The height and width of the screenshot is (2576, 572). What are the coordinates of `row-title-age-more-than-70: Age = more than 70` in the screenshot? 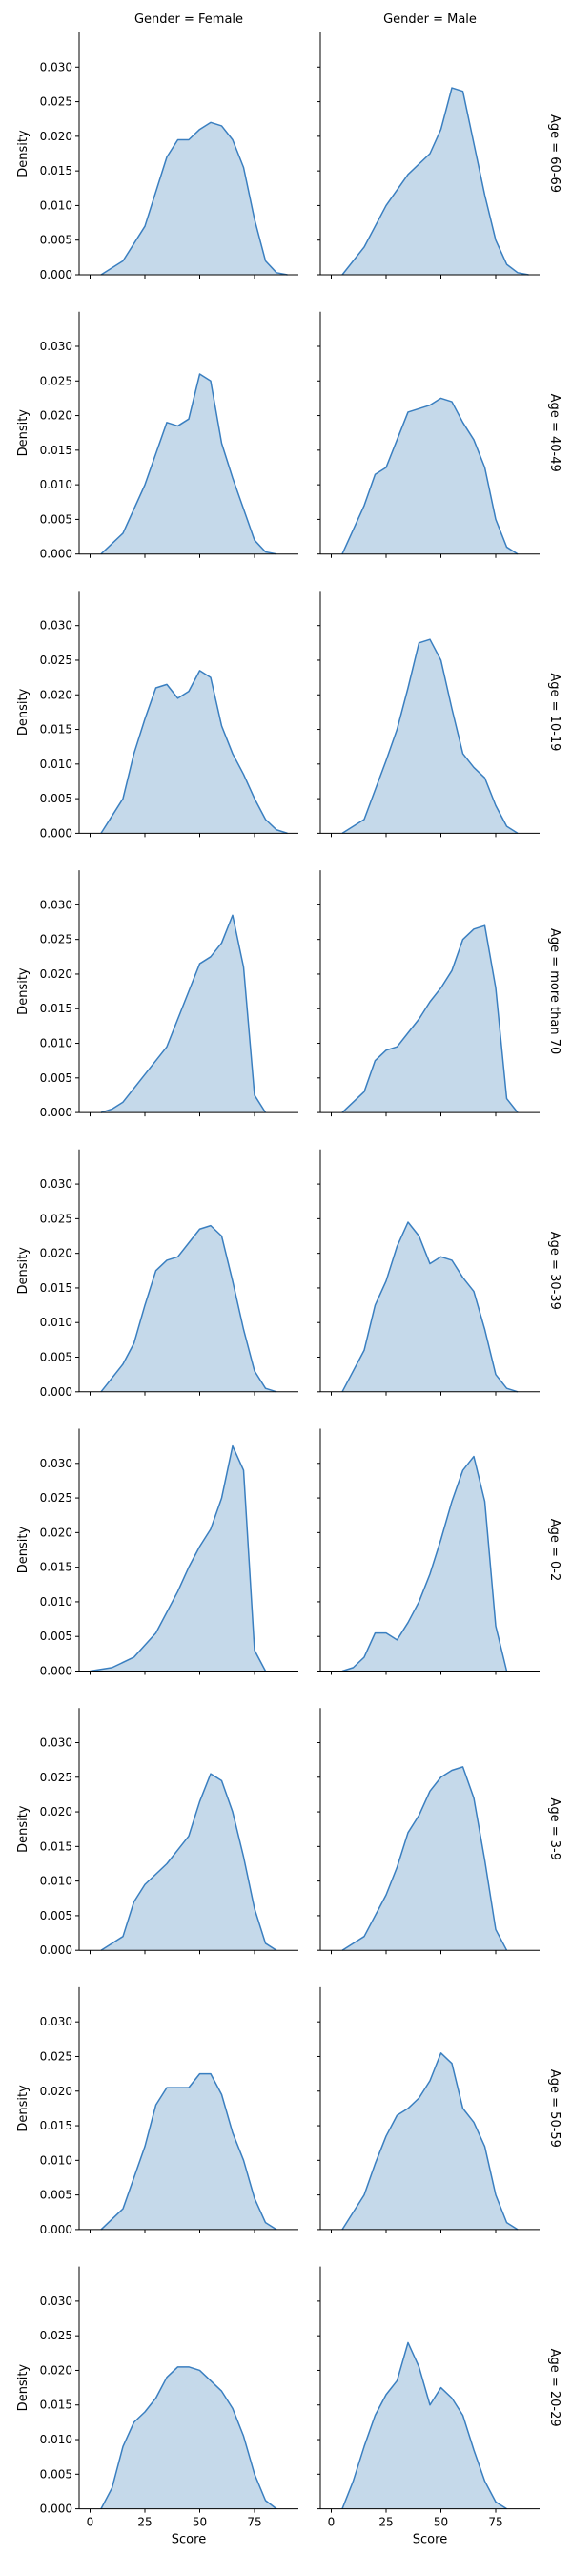 It's located at (555, 991).